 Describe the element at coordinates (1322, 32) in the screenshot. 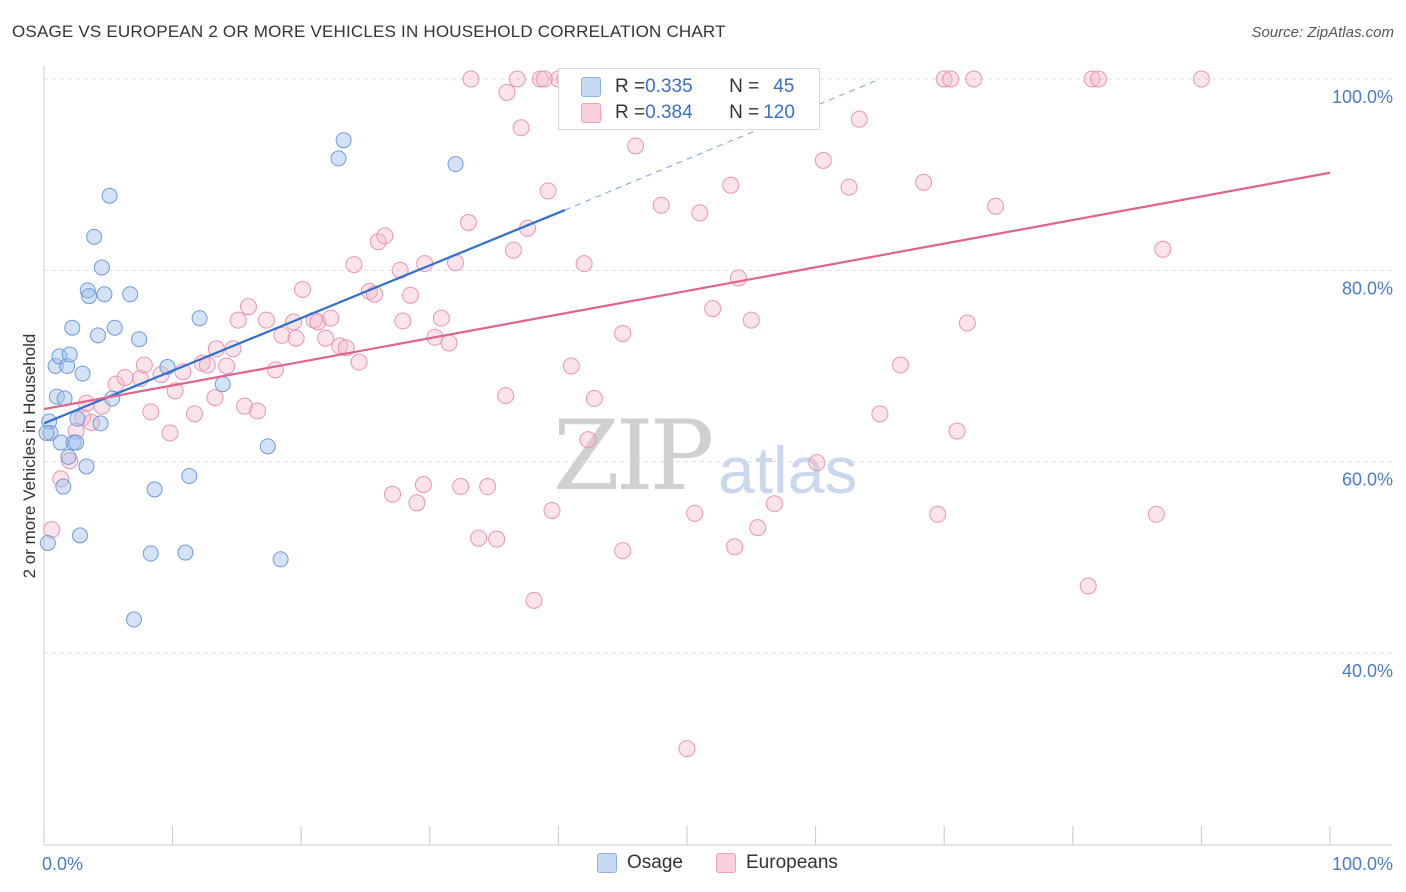

I see `source-label: Source: ZipAtlas.com` at that location.